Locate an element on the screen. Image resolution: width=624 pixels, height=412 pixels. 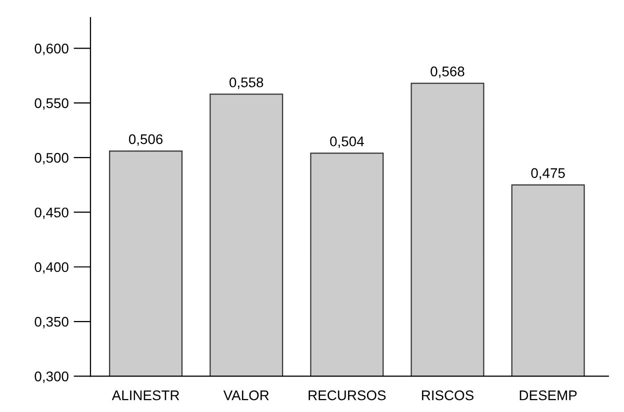
data-label: 0,558 is located at coordinates (247, 83).